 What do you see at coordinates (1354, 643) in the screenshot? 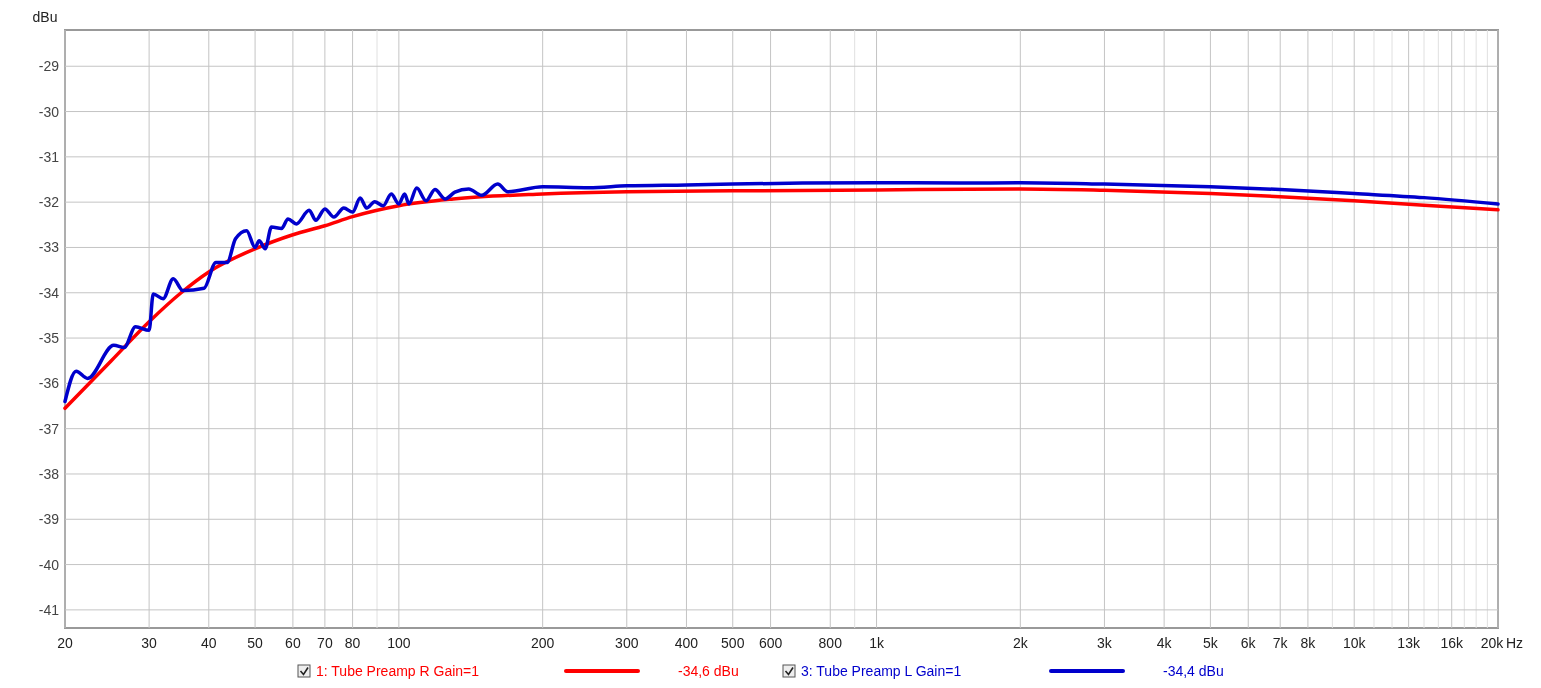
I see `x-tick-label: 10k` at bounding box center [1354, 643].